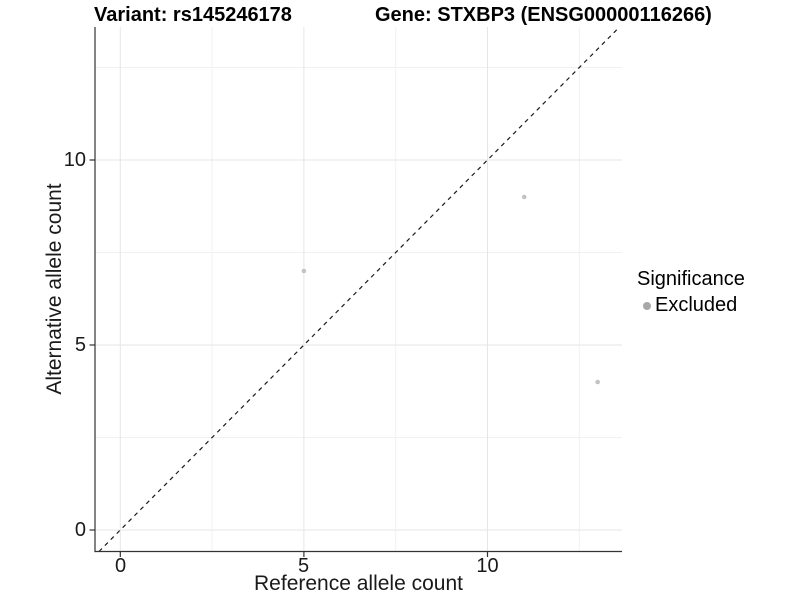 The height and width of the screenshot is (600, 800). What do you see at coordinates (193, 15) in the screenshot?
I see `variant-title: Variant: rs145246178` at bounding box center [193, 15].